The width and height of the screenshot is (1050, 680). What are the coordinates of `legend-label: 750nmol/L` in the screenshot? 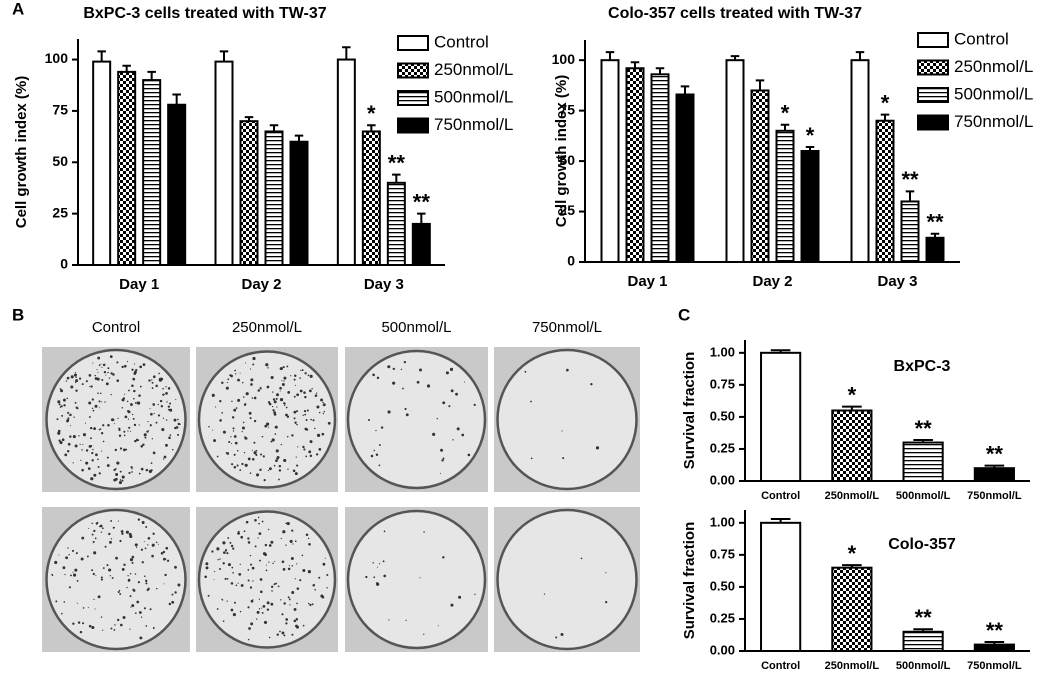 It's located at (993, 121).